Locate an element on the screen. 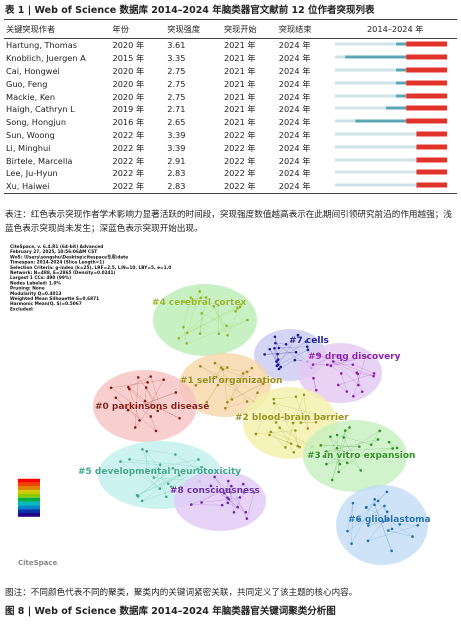  column-header: 突现开始 is located at coordinates (249, 29).